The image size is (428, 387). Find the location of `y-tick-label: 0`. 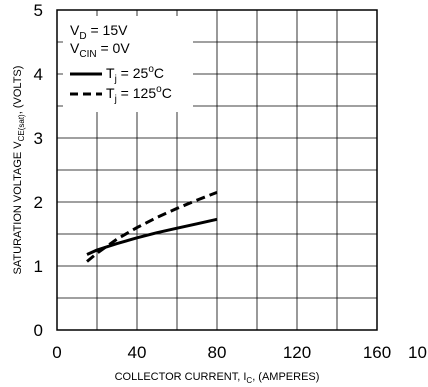

y-tick-label: 0 is located at coordinates (38, 330).